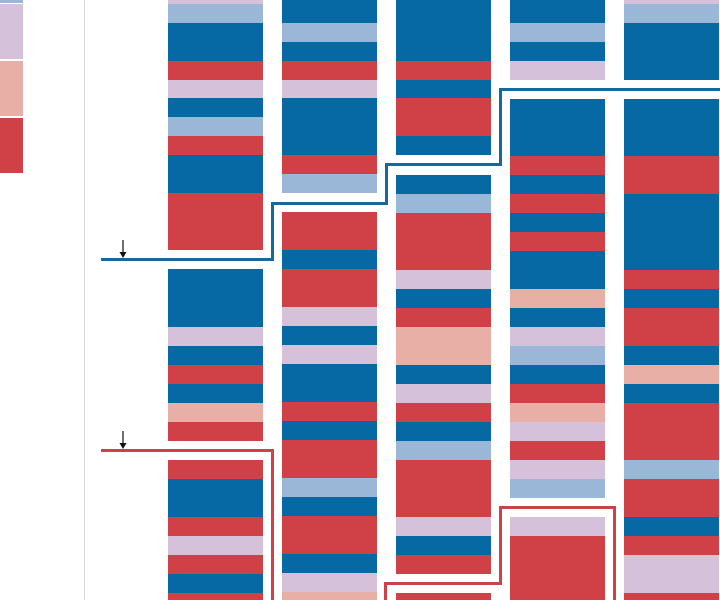 The height and width of the screenshot is (600, 720). I want to click on legend-swatch-strong-red, so click(11, 145).